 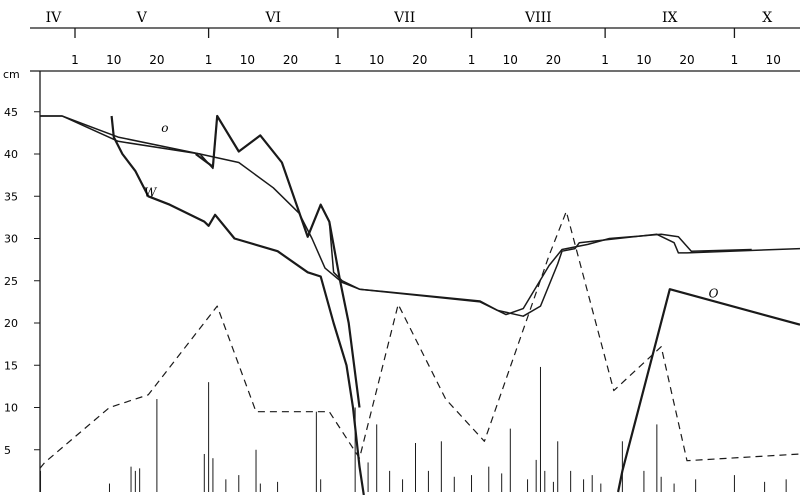 What do you see at coordinates (767, 18) in the screenshot?
I see `month-label: X` at bounding box center [767, 18].